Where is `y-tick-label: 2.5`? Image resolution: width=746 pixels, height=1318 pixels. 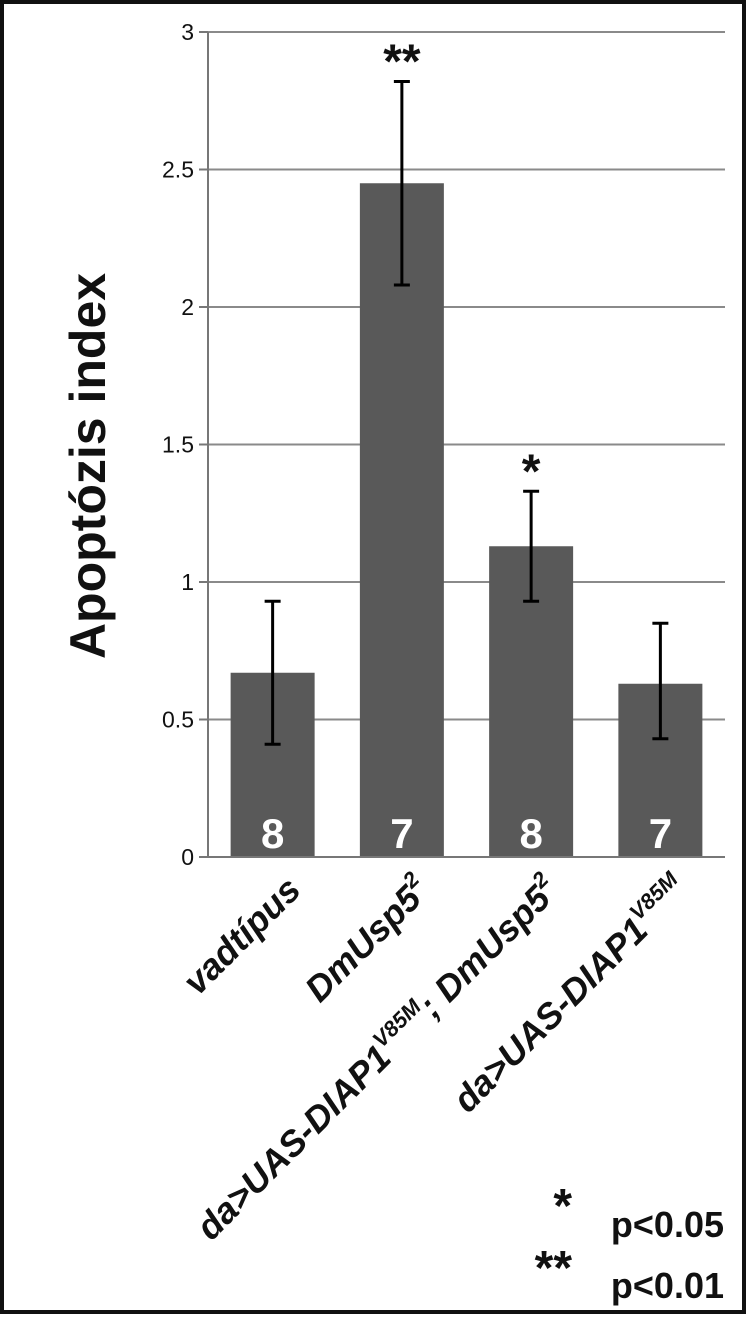
y-tick-label: 2.5 is located at coordinates (178, 170).